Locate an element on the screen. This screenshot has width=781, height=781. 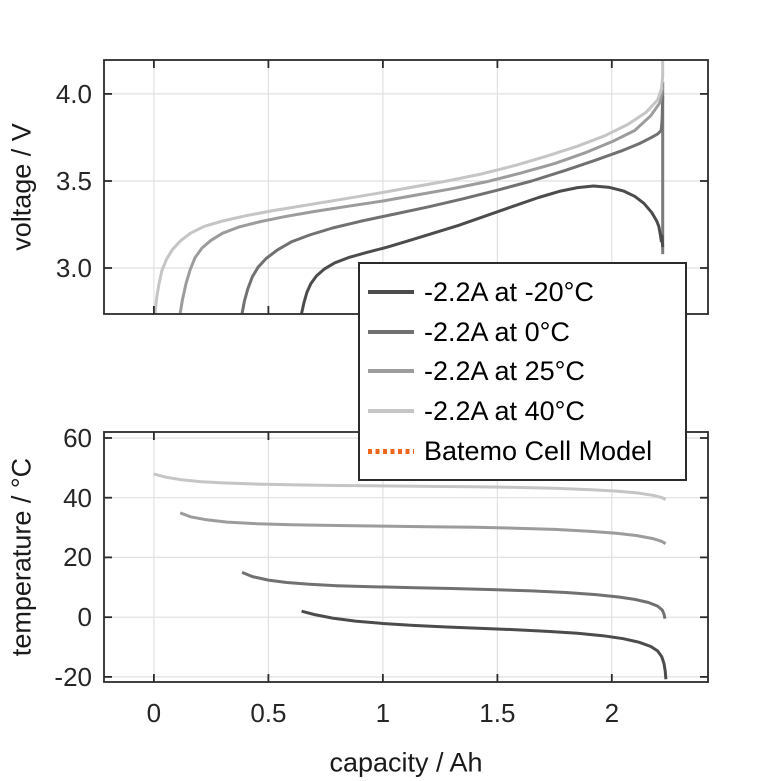
legend-row: Batemo Cell Model is located at coordinates (524, 451).